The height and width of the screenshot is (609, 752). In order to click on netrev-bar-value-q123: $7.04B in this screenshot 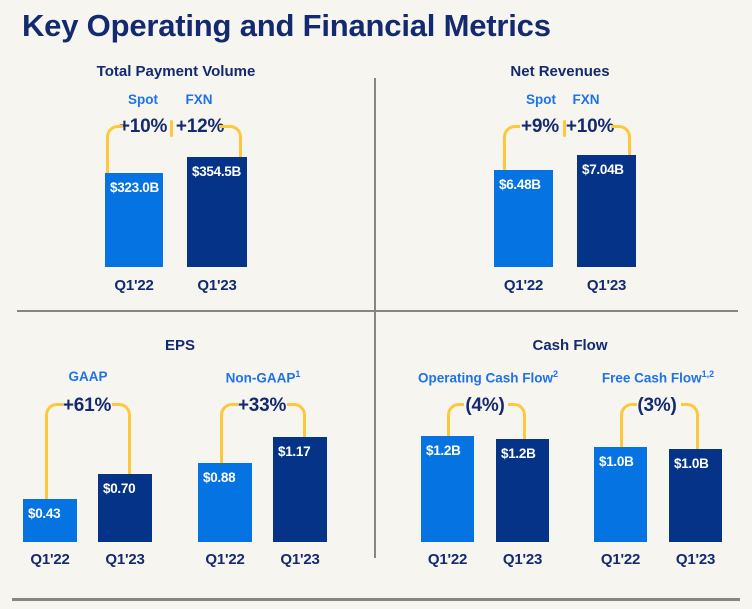, I will do `click(603, 169)`.